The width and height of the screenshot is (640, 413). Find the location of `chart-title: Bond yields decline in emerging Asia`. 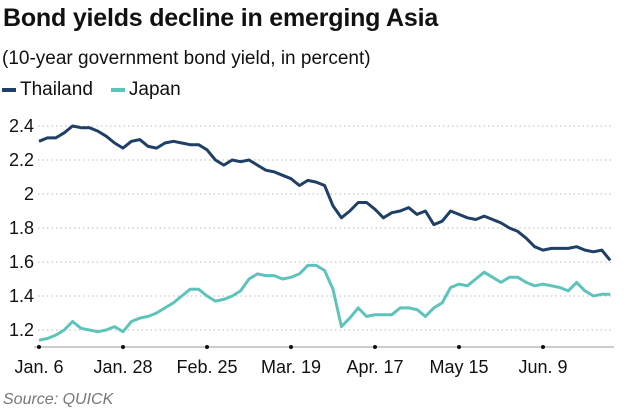

chart-title: Bond yields decline in emerging Asia is located at coordinates (221, 18).